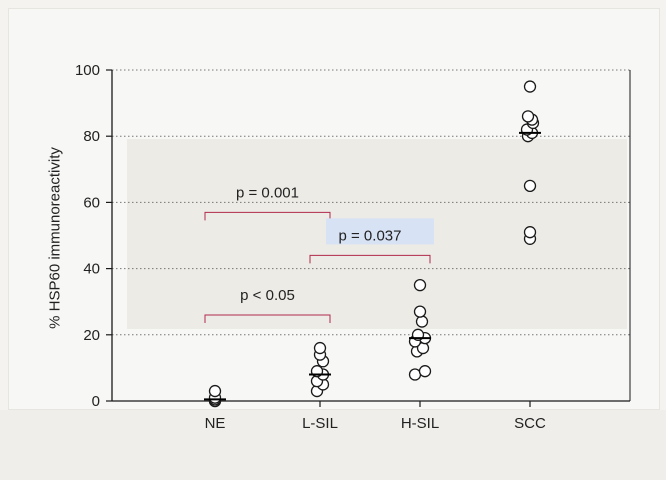  Describe the element at coordinates (215, 423) in the screenshot. I see `x-tick-label: NE` at that location.